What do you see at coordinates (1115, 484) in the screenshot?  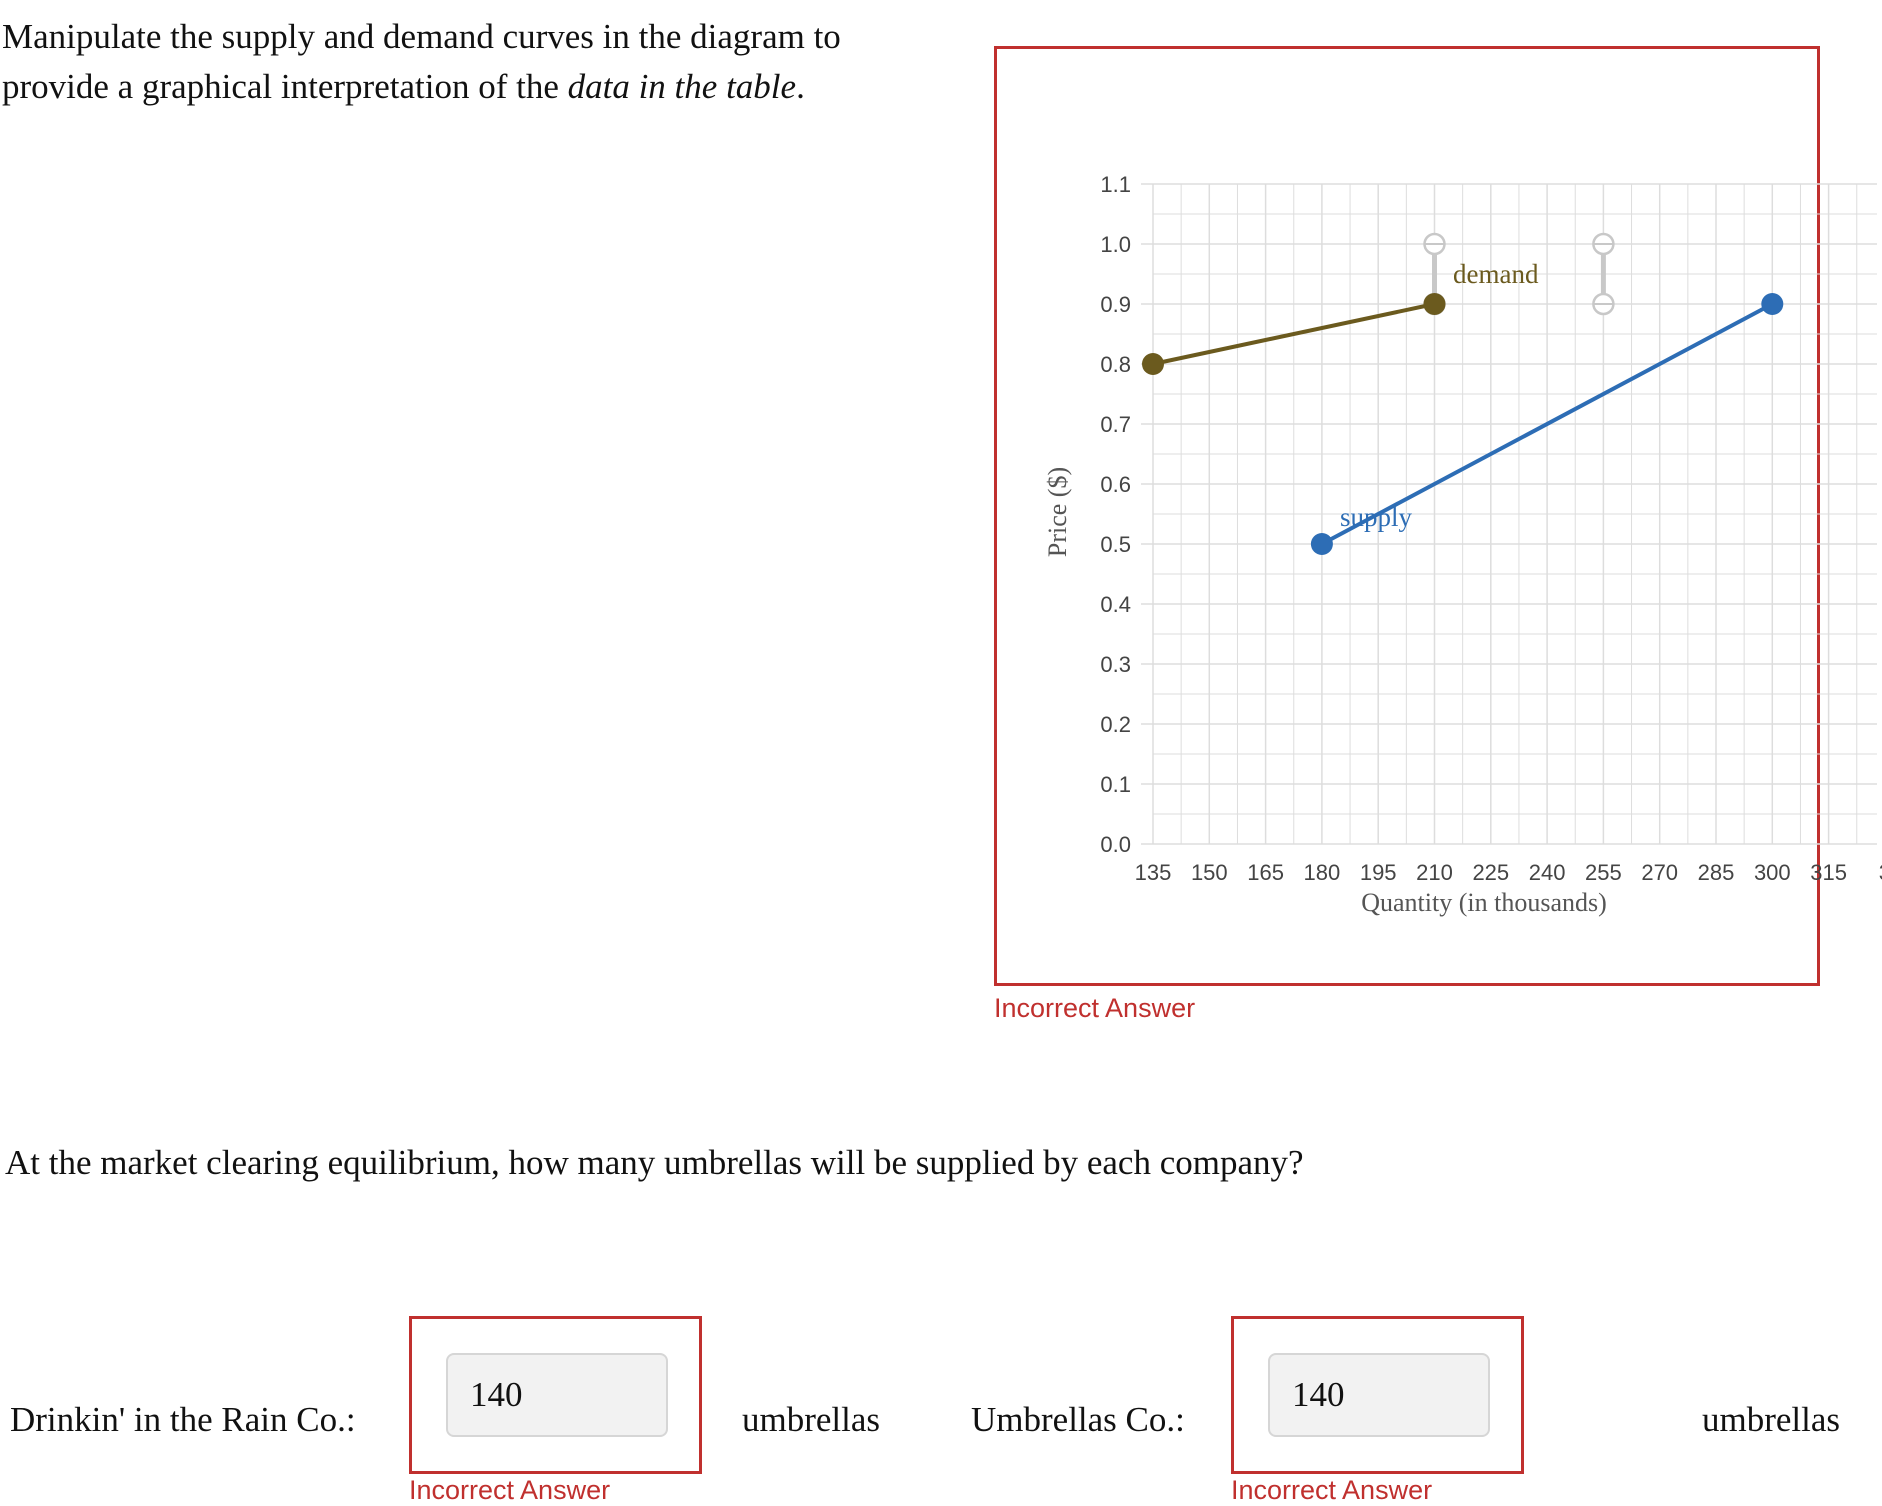 I see `y-tick-label: 0.6` at bounding box center [1115, 484].